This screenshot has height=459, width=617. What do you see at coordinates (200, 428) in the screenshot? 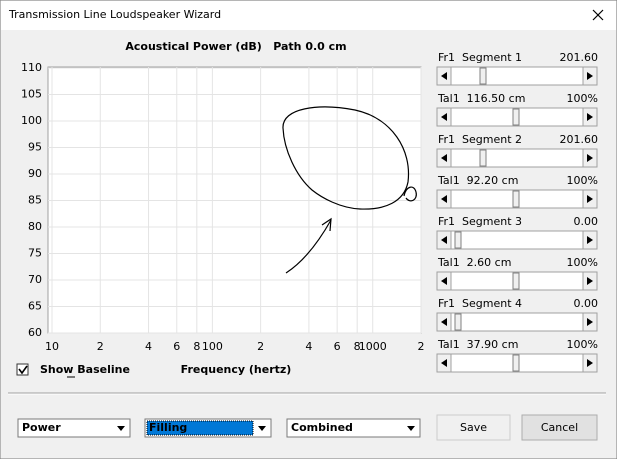
I see `dropdown-selection` at bounding box center [200, 428].